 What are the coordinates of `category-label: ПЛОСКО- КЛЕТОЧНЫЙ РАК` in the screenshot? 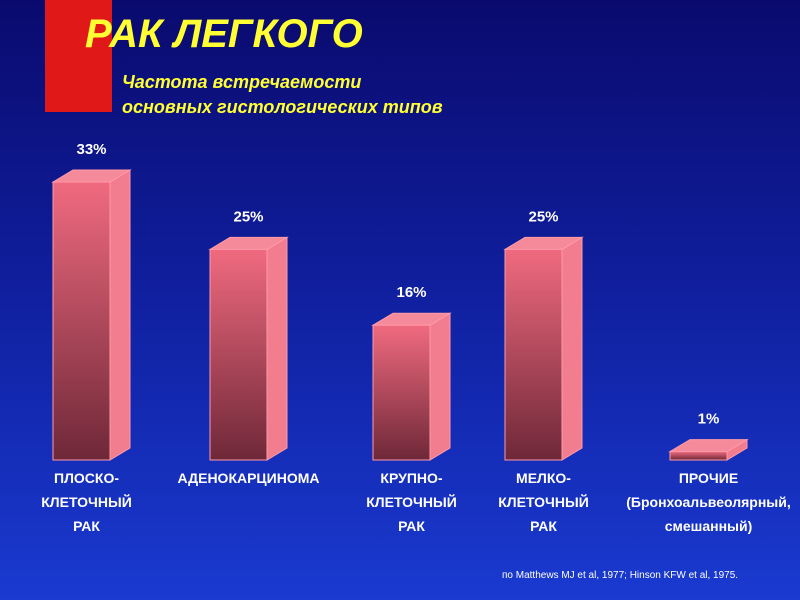 It's located at (86, 502).